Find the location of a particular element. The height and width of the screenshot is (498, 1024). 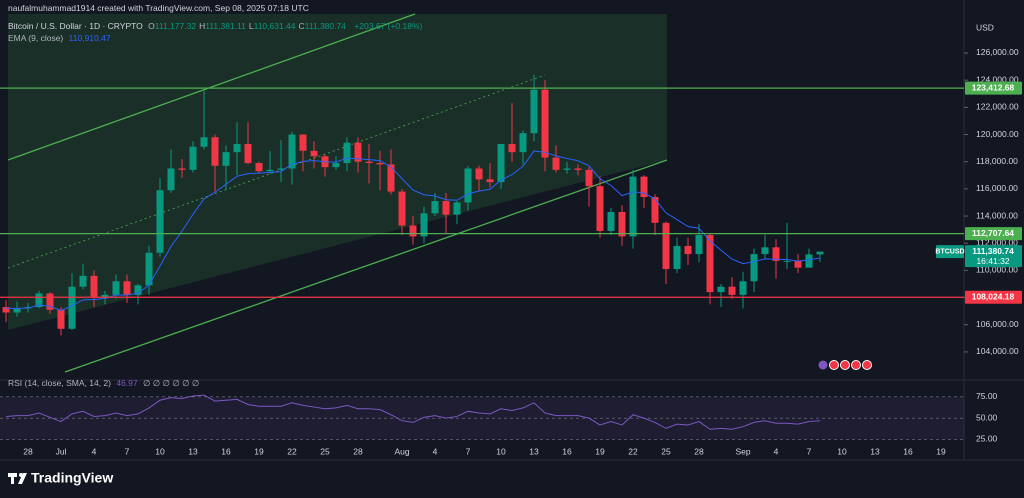

y-tick-label: 118,000.00 is located at coordinates (997, 161).